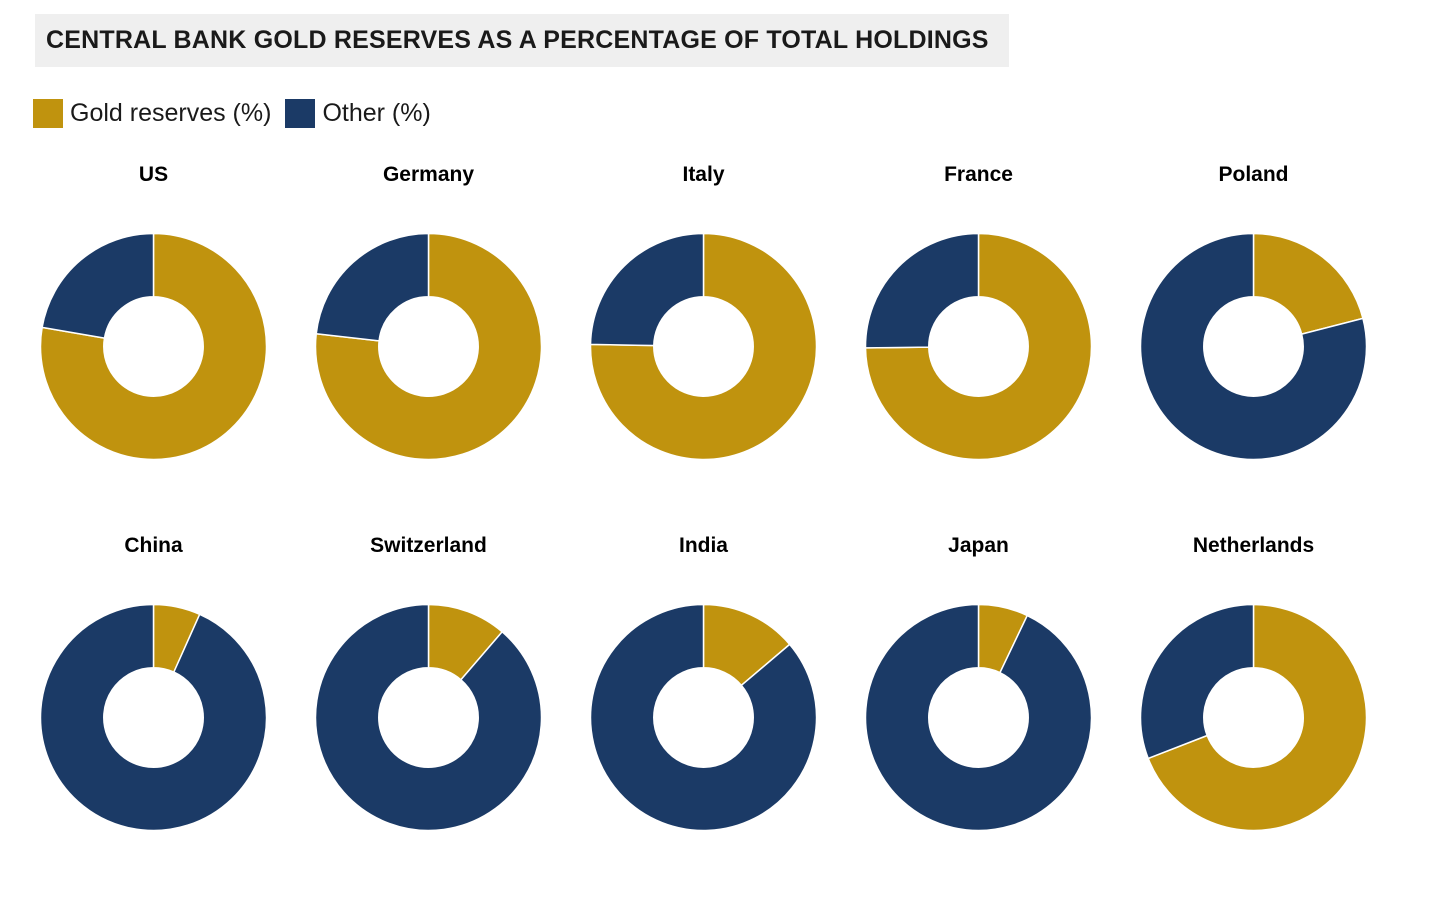  What do you see at coordinates (1253, 545) in the screenshot?
I see `country-label: Netherlands` at bounding box center [1253, 545].